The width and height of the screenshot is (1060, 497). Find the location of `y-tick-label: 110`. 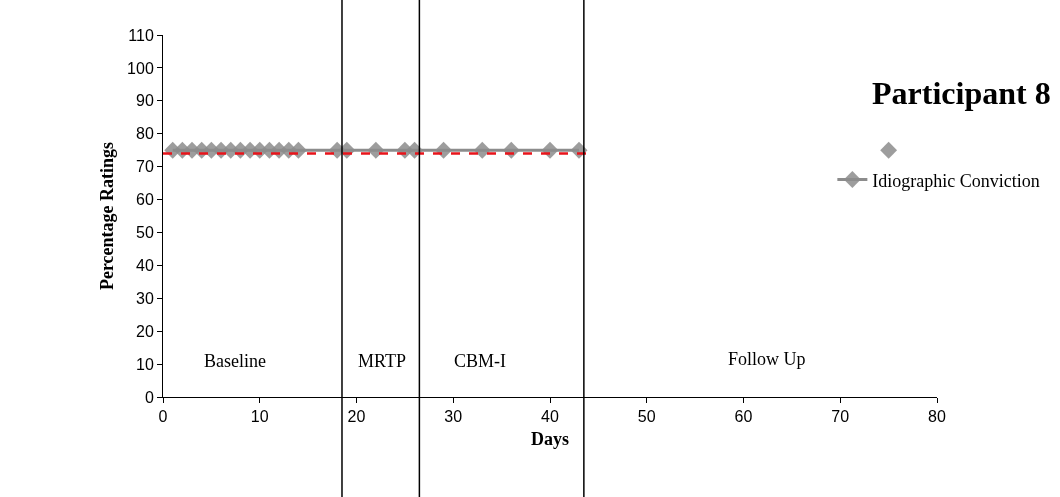

y-tick-label: 110 is located at coordinates (141, 35).